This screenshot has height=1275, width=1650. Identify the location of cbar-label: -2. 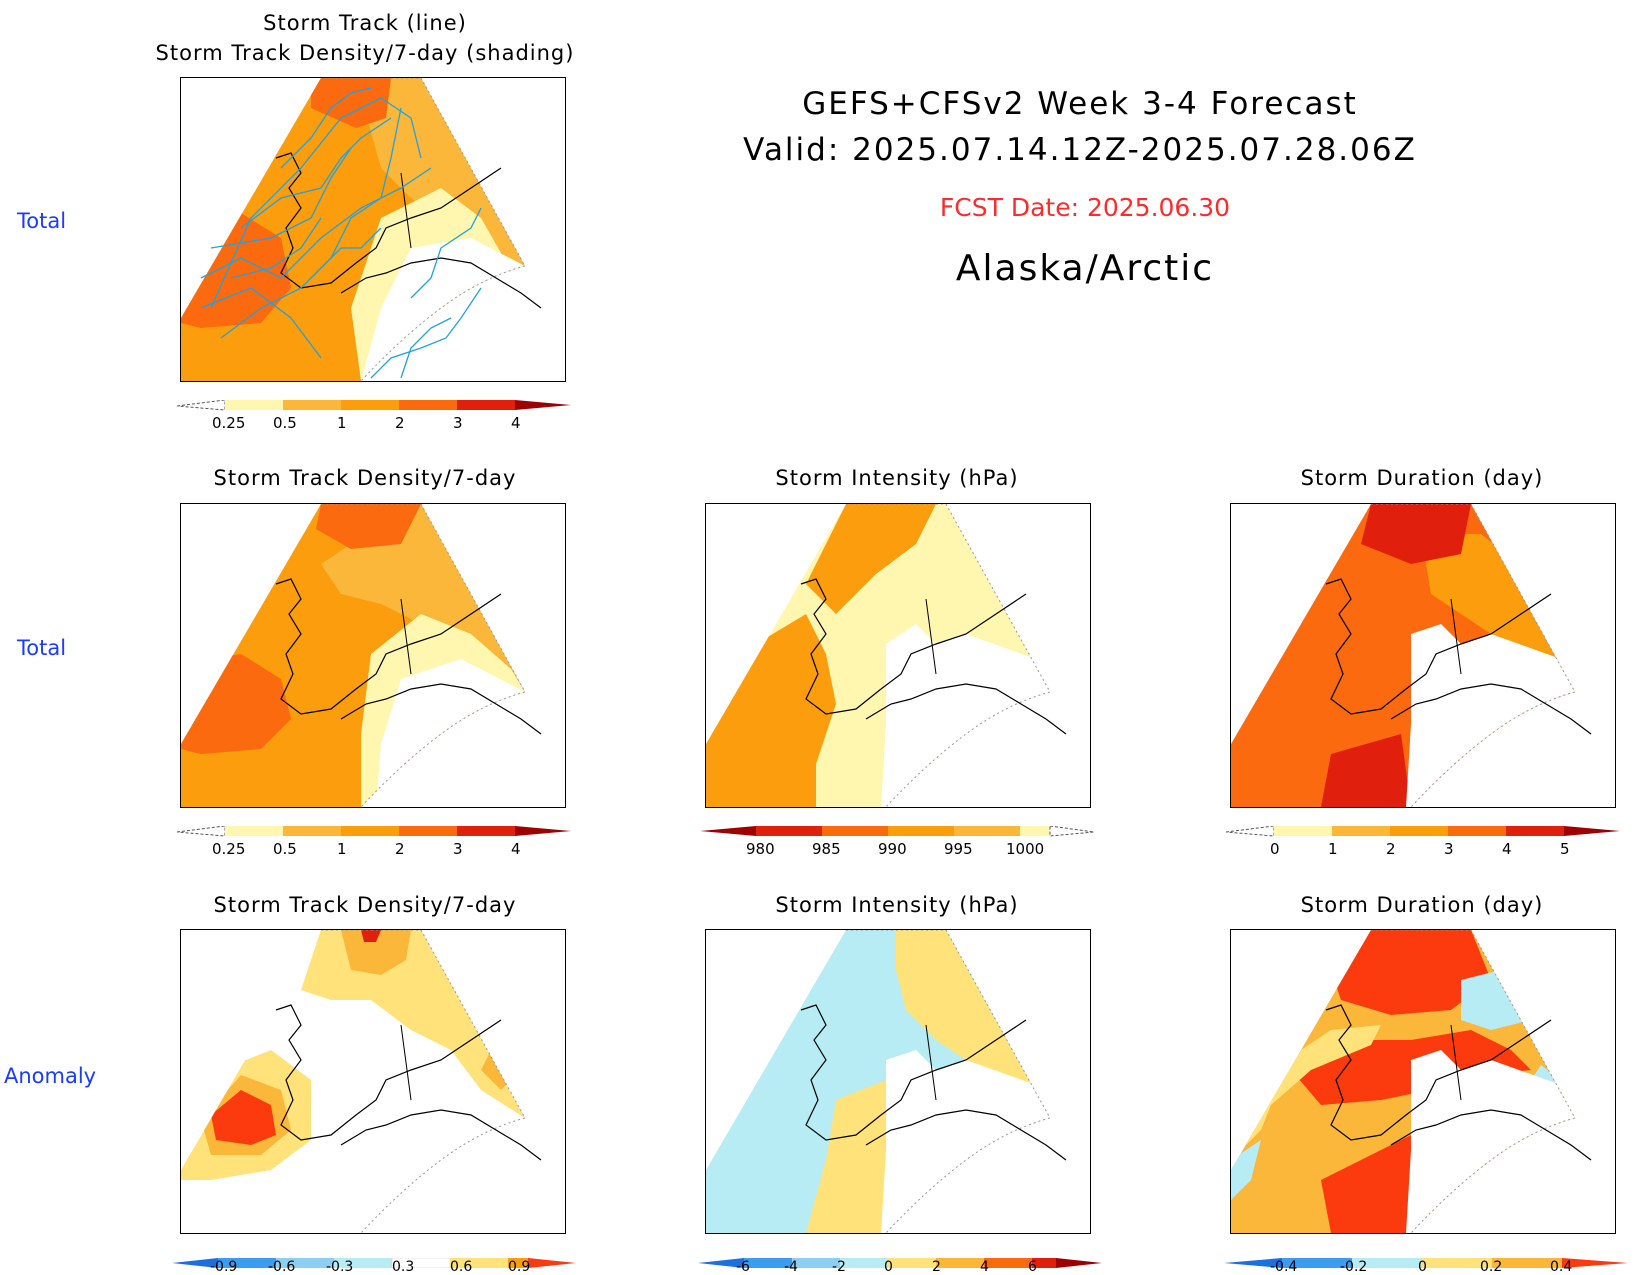
(839, 1267).